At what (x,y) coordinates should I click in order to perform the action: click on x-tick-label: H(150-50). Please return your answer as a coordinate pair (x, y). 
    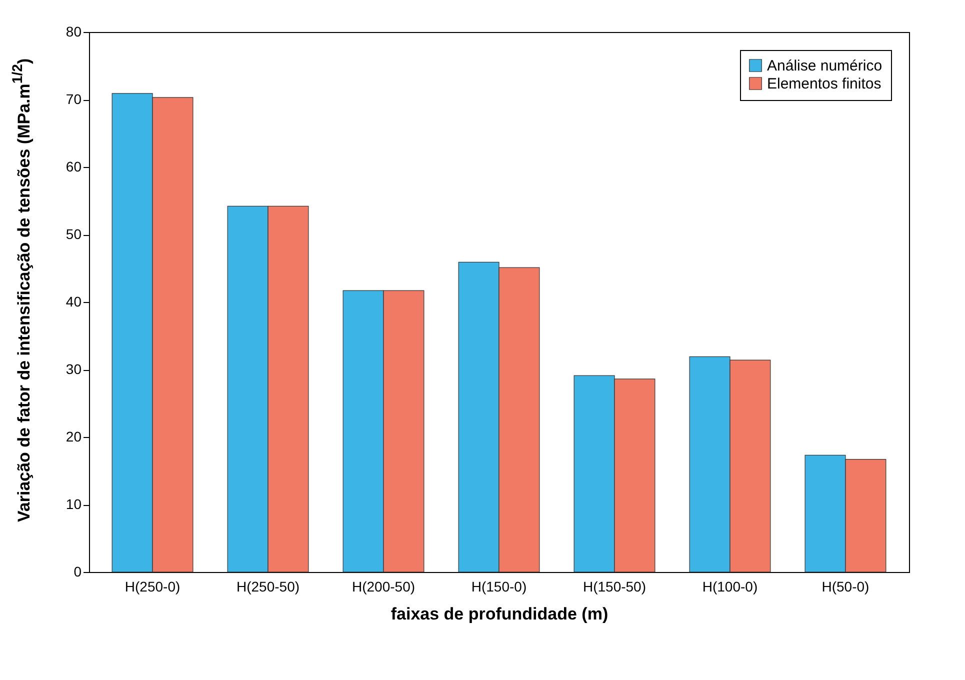
    Looking at the image, I should click on (614, 586).